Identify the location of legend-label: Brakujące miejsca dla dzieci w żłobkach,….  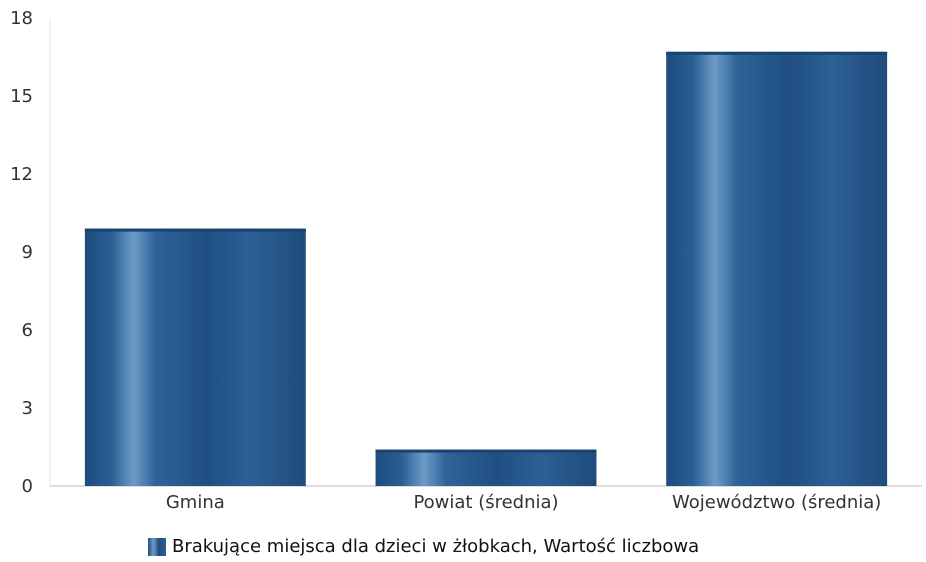
(436, 546).